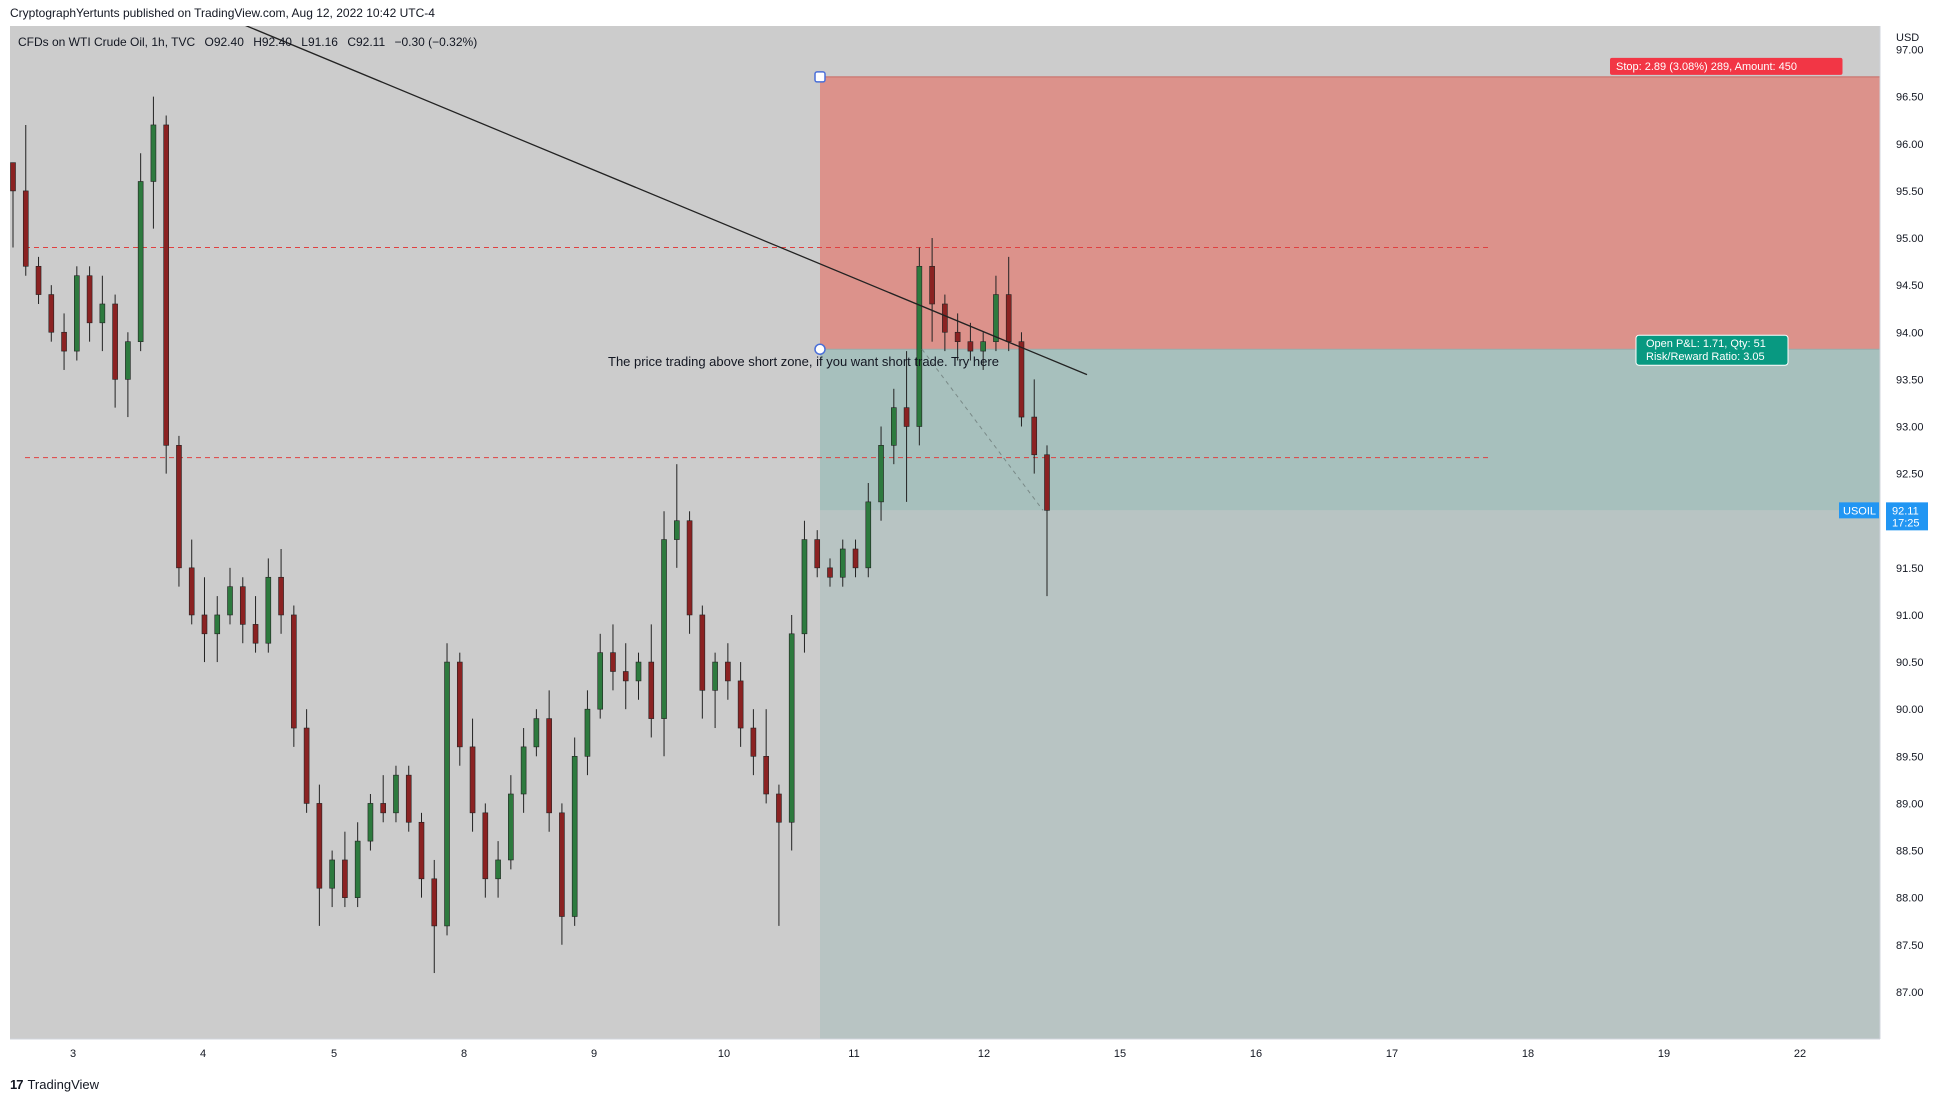 This screenshot has width=1940, height=1103. Describe the element at coordinates (820, 349) in the screenshot. I see `entry-handle` at that location.